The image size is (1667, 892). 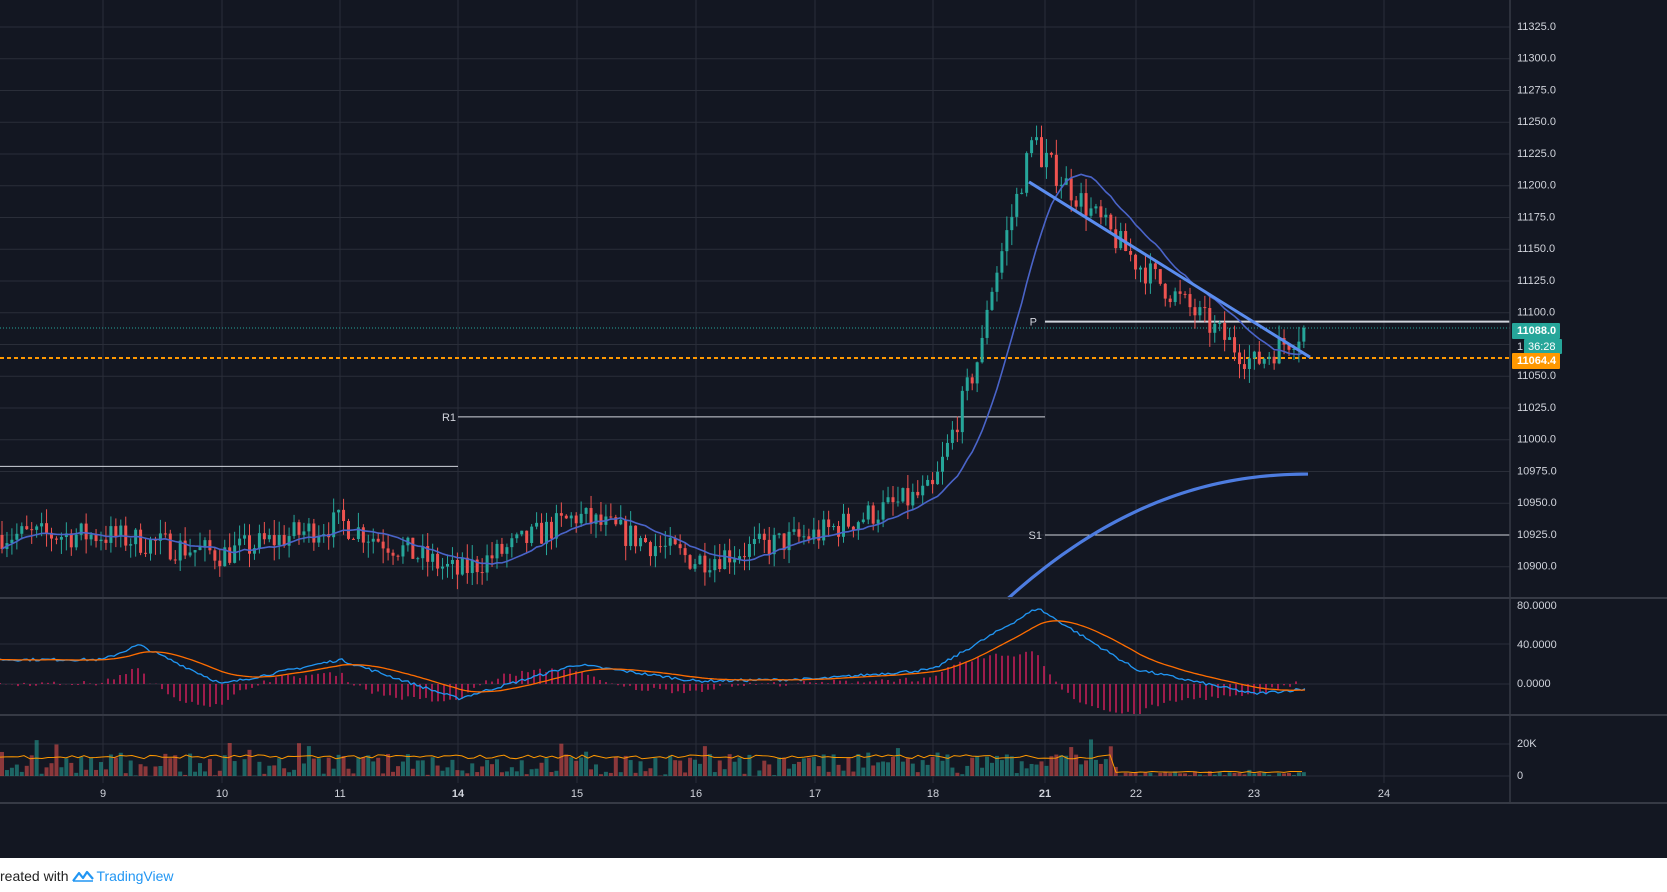 What do you see at coordinates (1537, 361) in the screenshot?
I see `orange-price-badge: 11064.4` at bounding box center [1537, 361].